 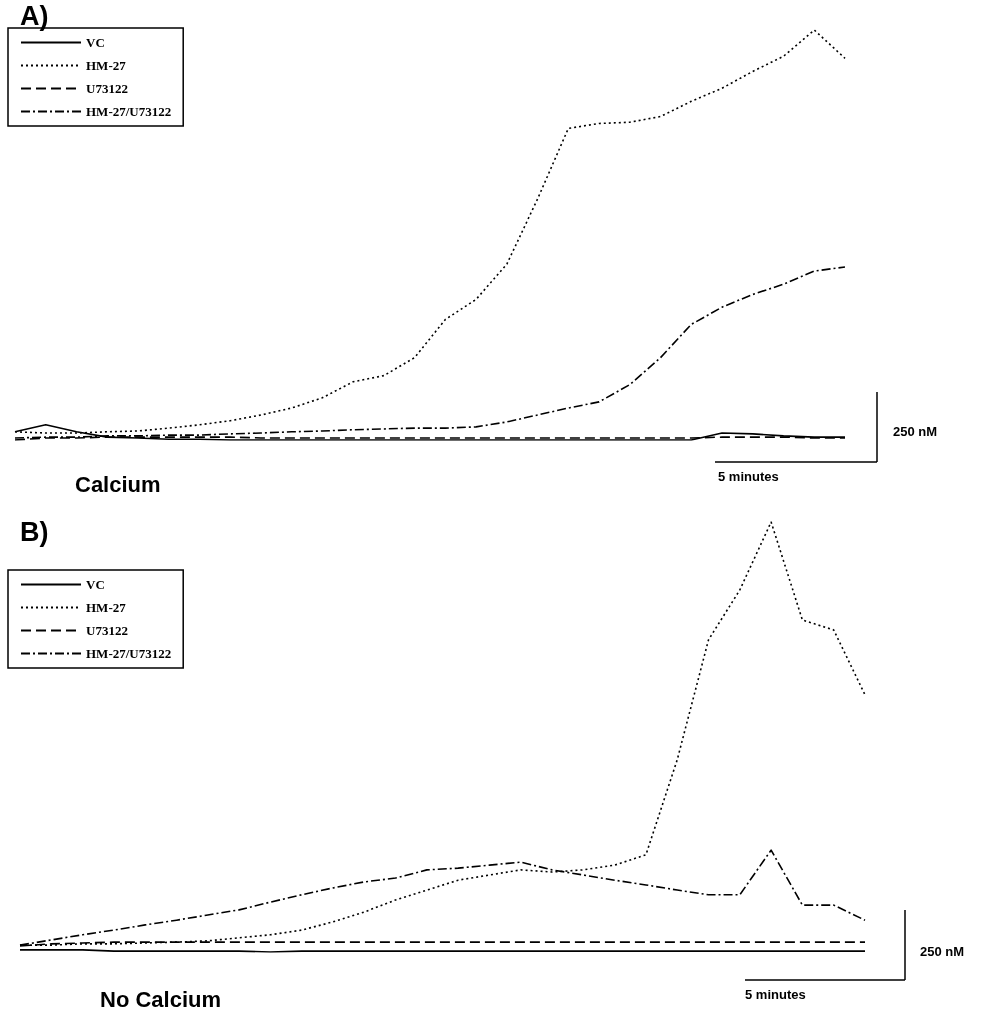 I want to click on text: Calcium, so click(x=118, y=484).